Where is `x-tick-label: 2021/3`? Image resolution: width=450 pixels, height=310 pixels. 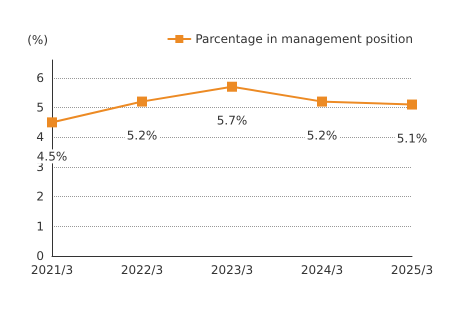 x-tick-label: 2021/3 is located at coordinates (52, 270).